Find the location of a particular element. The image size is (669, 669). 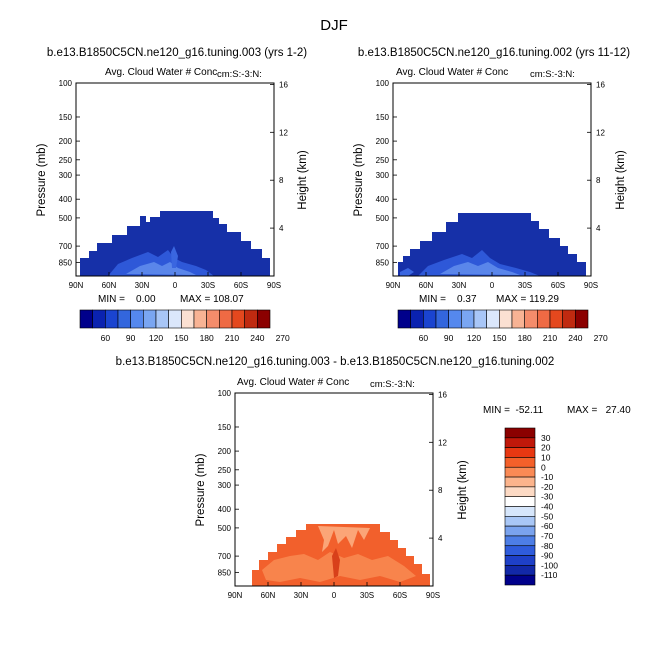

panel-2-colorbar-label: 240 is located at coordinates (575, 338).